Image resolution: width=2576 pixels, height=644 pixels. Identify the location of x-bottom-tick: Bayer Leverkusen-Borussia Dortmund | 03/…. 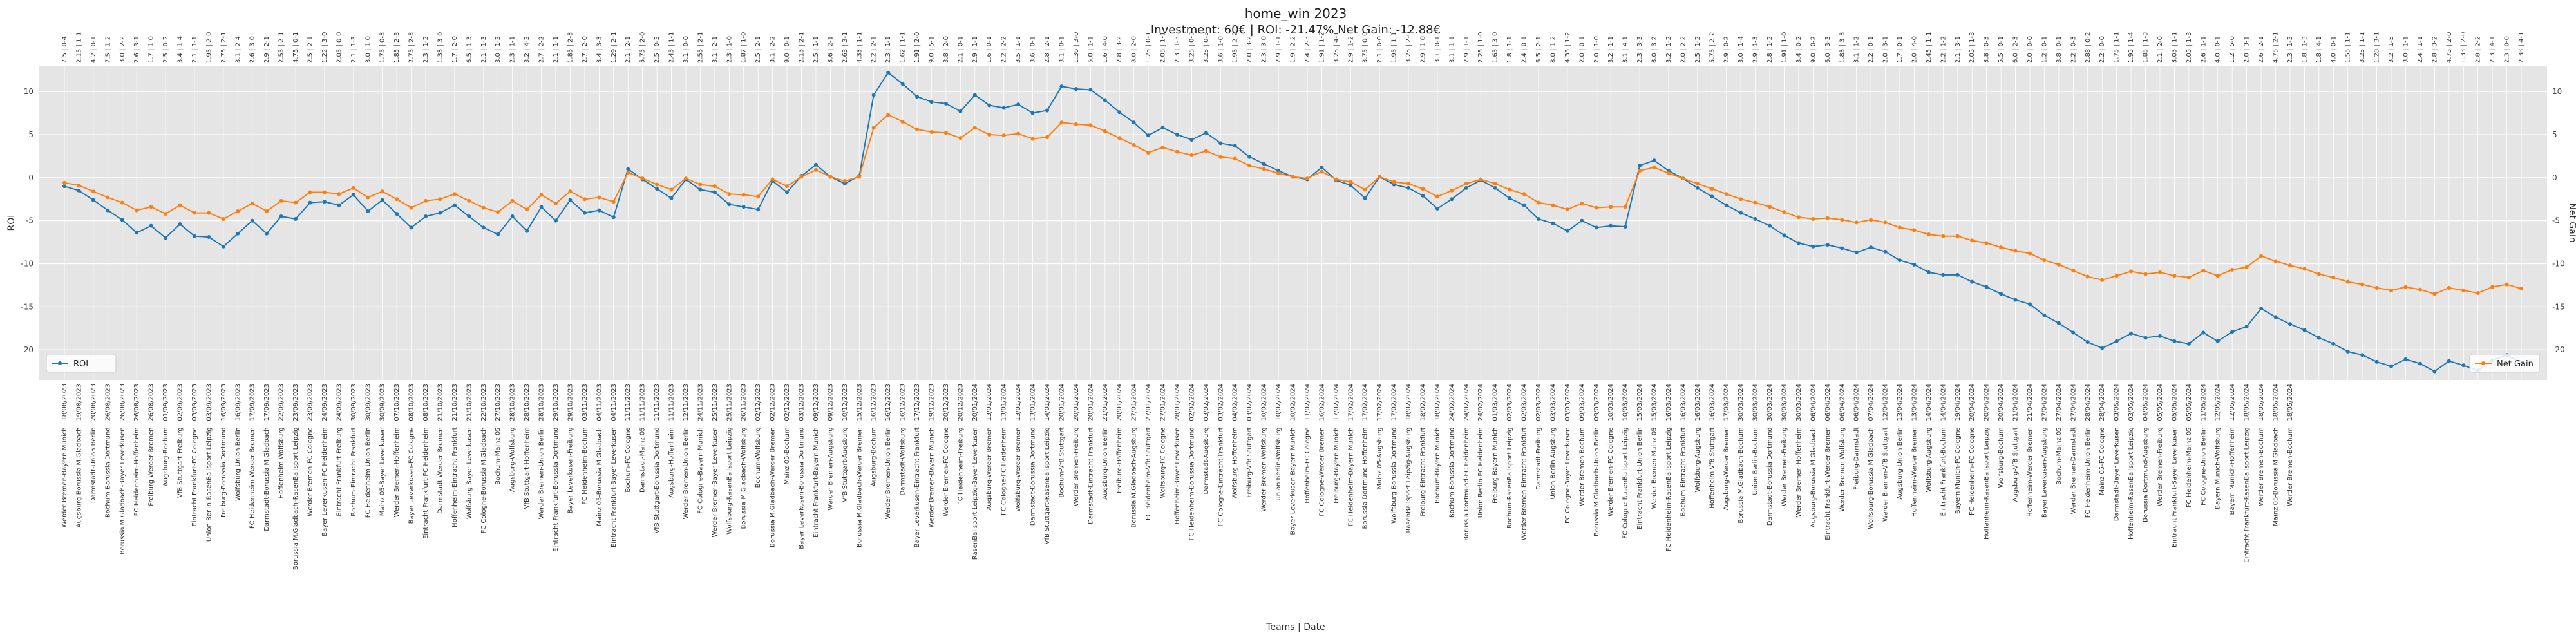
(803, 466).